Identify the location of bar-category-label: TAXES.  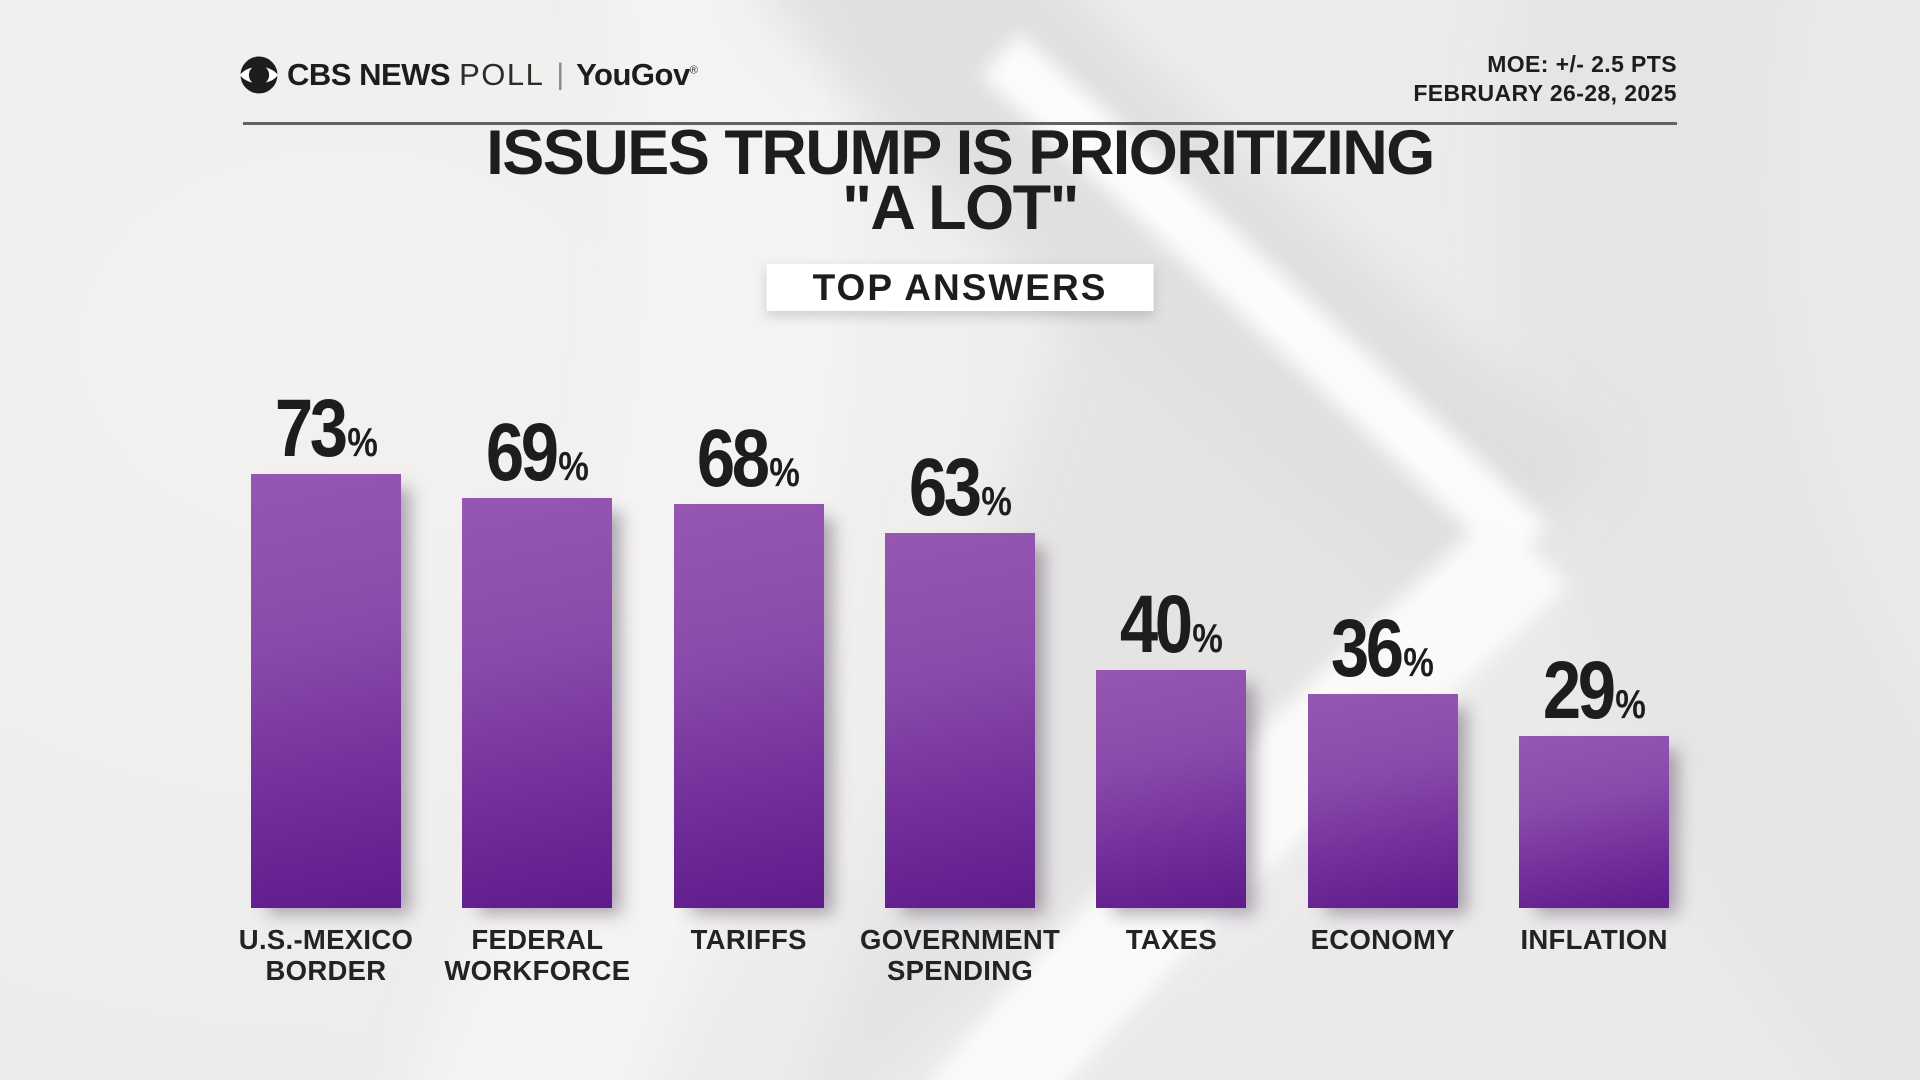
(1171, 939).